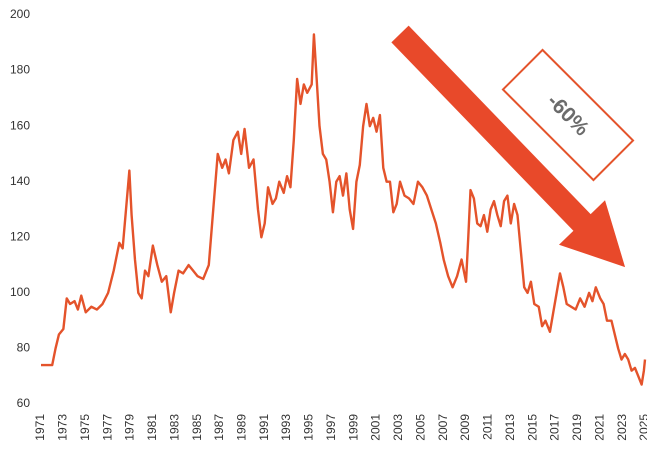  Describe the element at coordinates (510, 427) in the screenshot. I see `x-tick-label: 2013` at that location.